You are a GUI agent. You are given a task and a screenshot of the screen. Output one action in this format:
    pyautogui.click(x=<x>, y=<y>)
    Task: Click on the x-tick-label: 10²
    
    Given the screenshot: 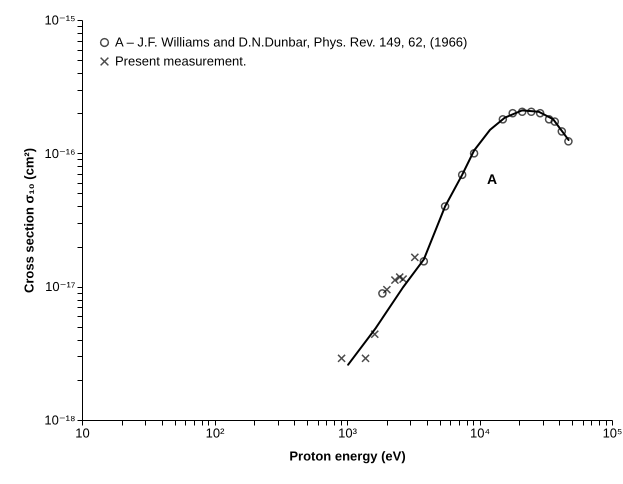 What is the action you would take?
    pyautogui.click(x=216, y=433)
    